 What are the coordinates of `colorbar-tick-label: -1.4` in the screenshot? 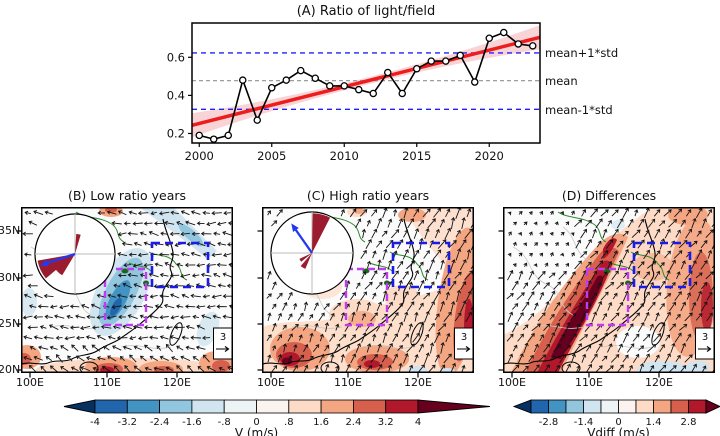 It's located at (584, 422).